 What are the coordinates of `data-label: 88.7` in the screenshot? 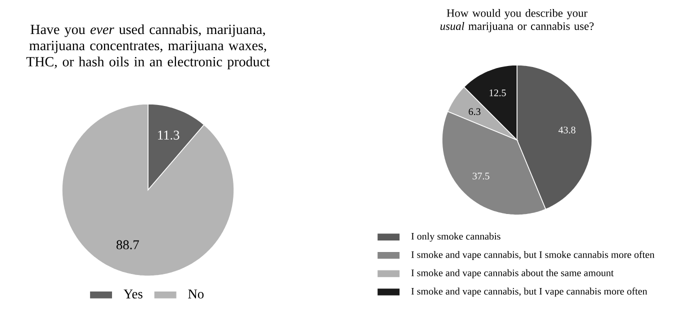 It's located at (127, 245).